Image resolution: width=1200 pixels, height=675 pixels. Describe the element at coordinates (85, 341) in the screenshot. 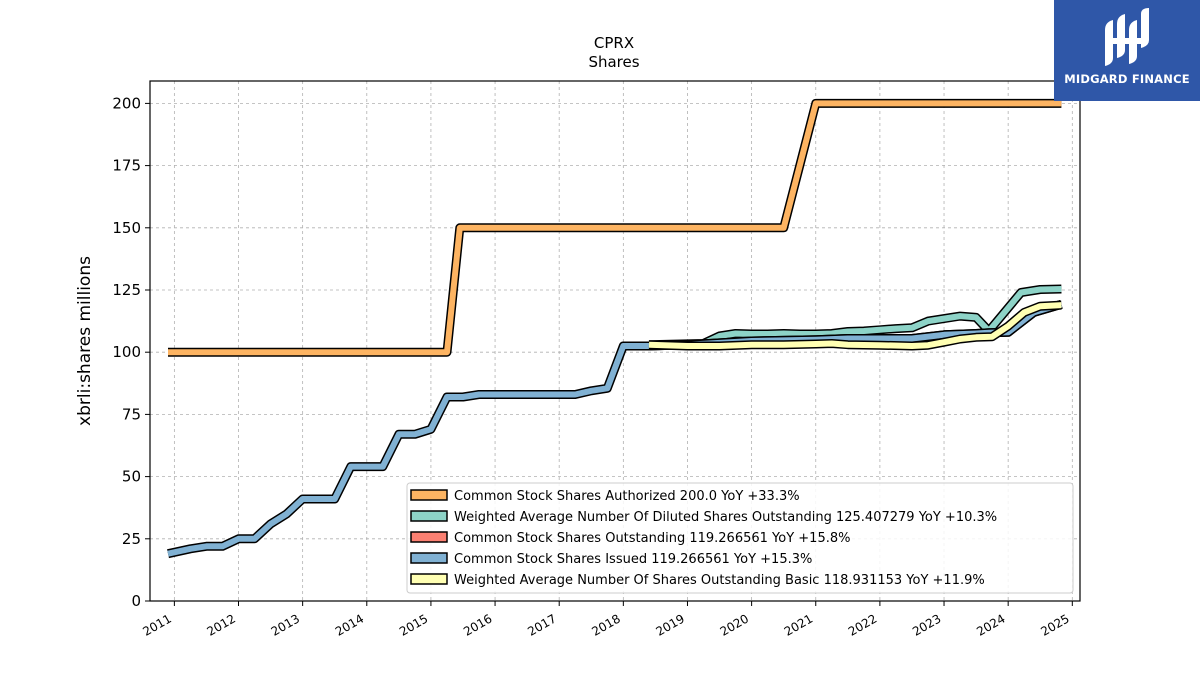

I see `y-axis-label: xbrli:shares millions` at that location.